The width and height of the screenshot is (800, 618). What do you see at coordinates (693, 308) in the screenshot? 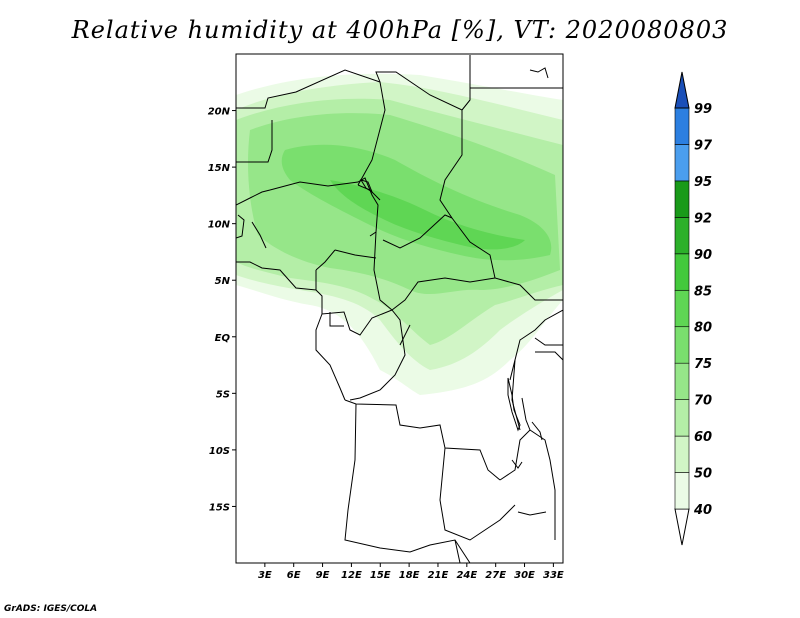
I see `colorbar: 40 50 60 70 75 80 85 90 92 95 97 99` at bounding box center [693, 308].